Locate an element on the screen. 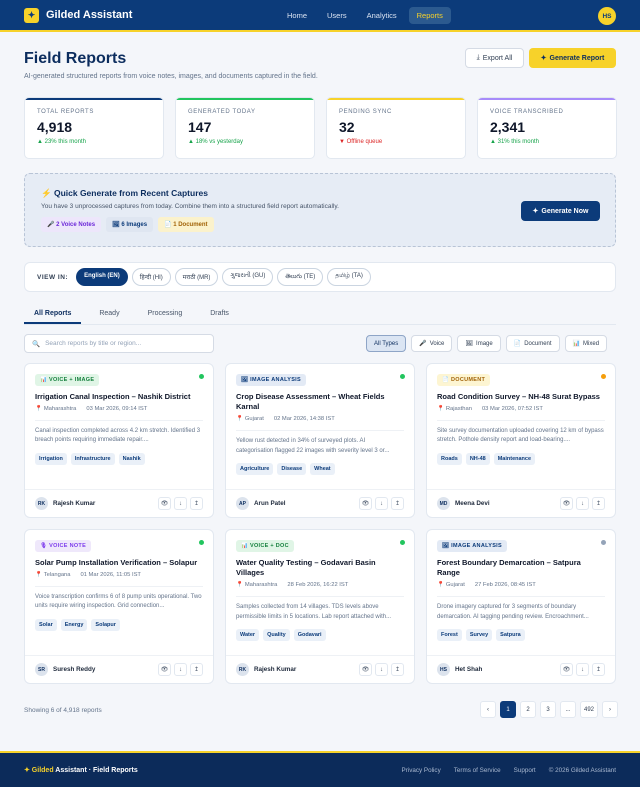 Image resolution: width=640 pixels, height=787 pixels. page-button: 1 is located at coordinates (508, 709).